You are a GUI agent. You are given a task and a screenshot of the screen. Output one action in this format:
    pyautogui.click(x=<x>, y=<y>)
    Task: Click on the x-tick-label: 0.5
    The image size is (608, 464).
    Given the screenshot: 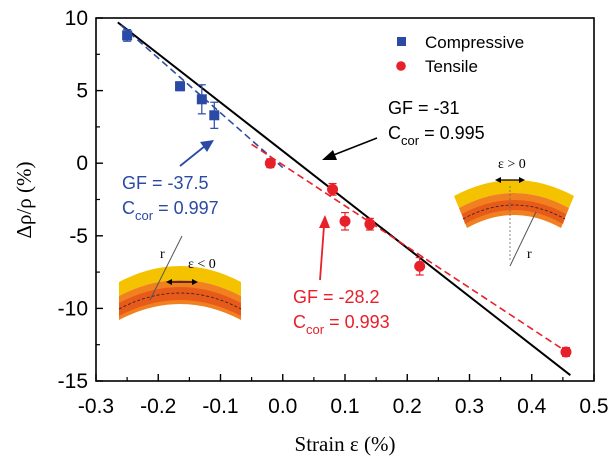 What is the action you would take?
    pyautogui.click(x=593, y=406)
    